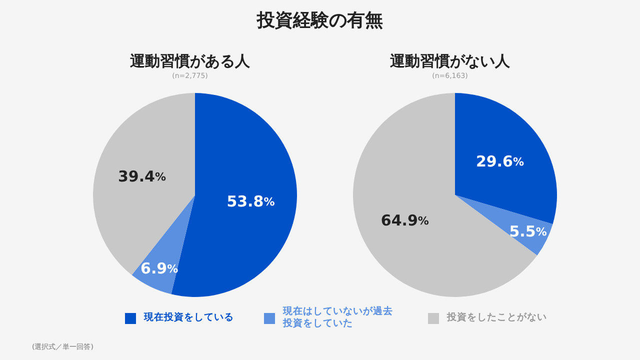 This screenshot has height=360, width=640. What do you see at coordinates (338, 318) in the screenshot?
I see `legend-label: 現在はしていないが過去投資をしていた` at bounding box center [338, 318].